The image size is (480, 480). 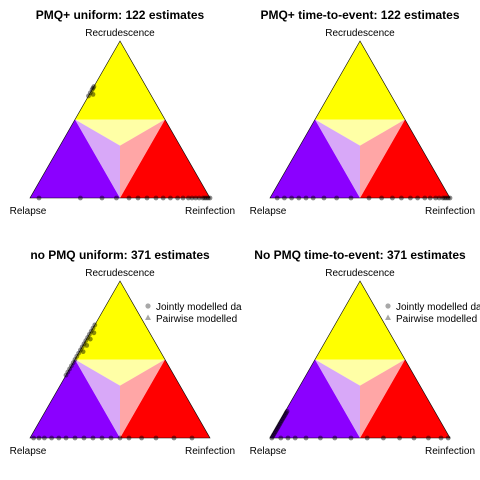 I want to click on triangle-outline, so click(x=360, y=119).